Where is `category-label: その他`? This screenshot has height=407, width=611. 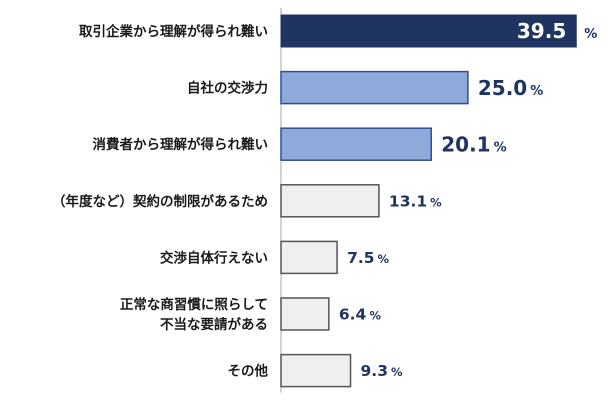 category-label: その他 is located at coordinates (248, 371).